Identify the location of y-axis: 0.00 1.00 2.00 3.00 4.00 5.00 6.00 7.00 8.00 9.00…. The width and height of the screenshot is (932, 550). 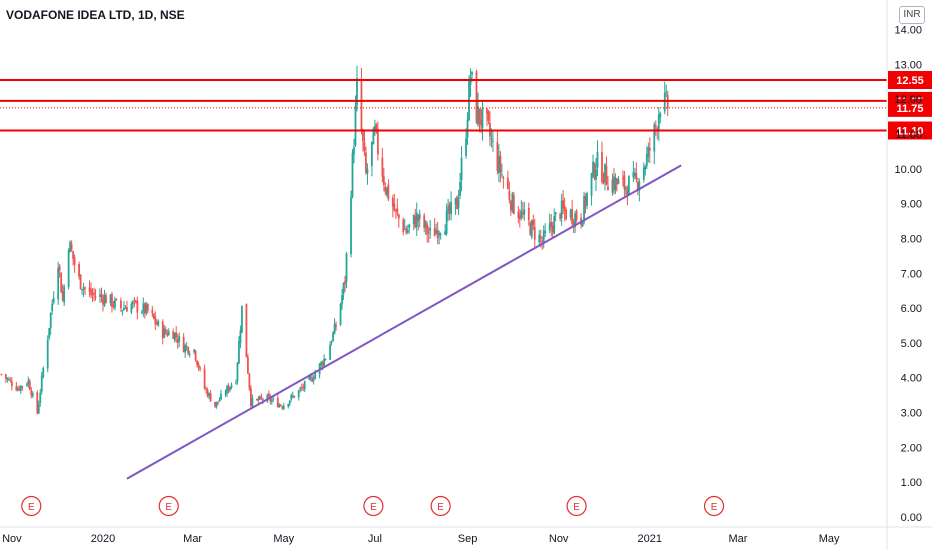
(904, 275).